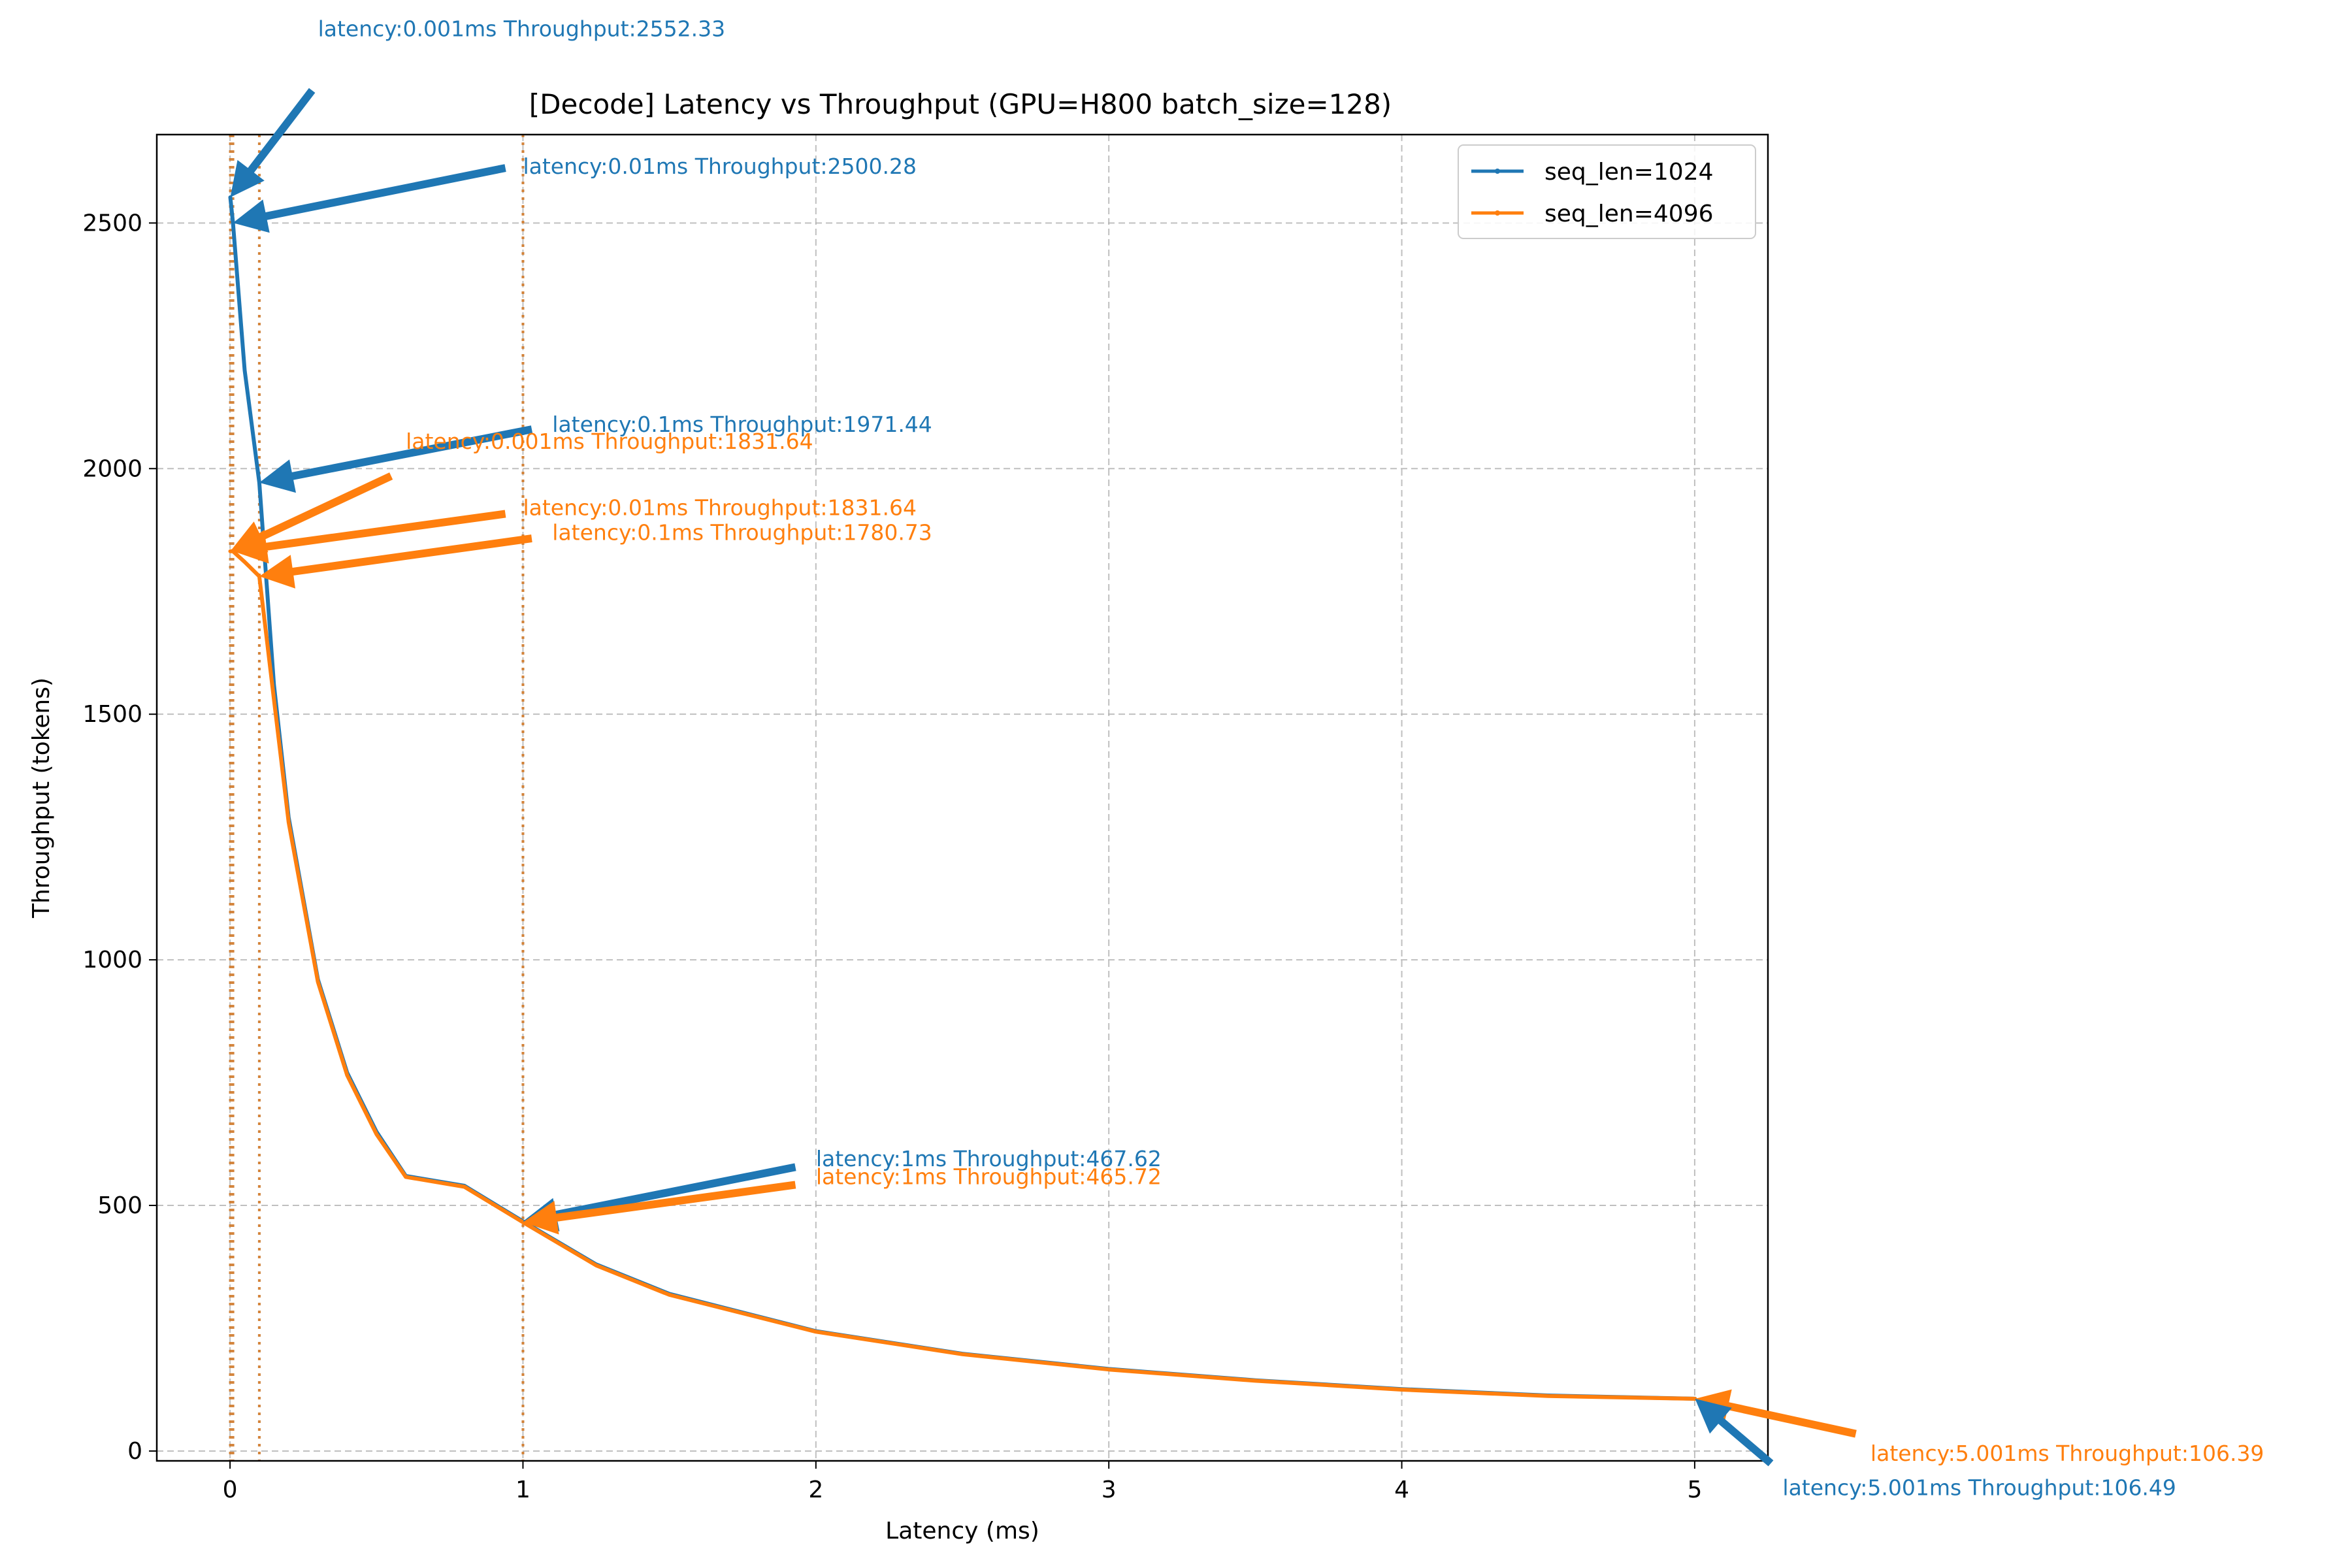  What do you see at coordinates (1629, 172) in the screenshot?
I see `legend-label: seq_len=1024` at bounding box center [1629, 172].